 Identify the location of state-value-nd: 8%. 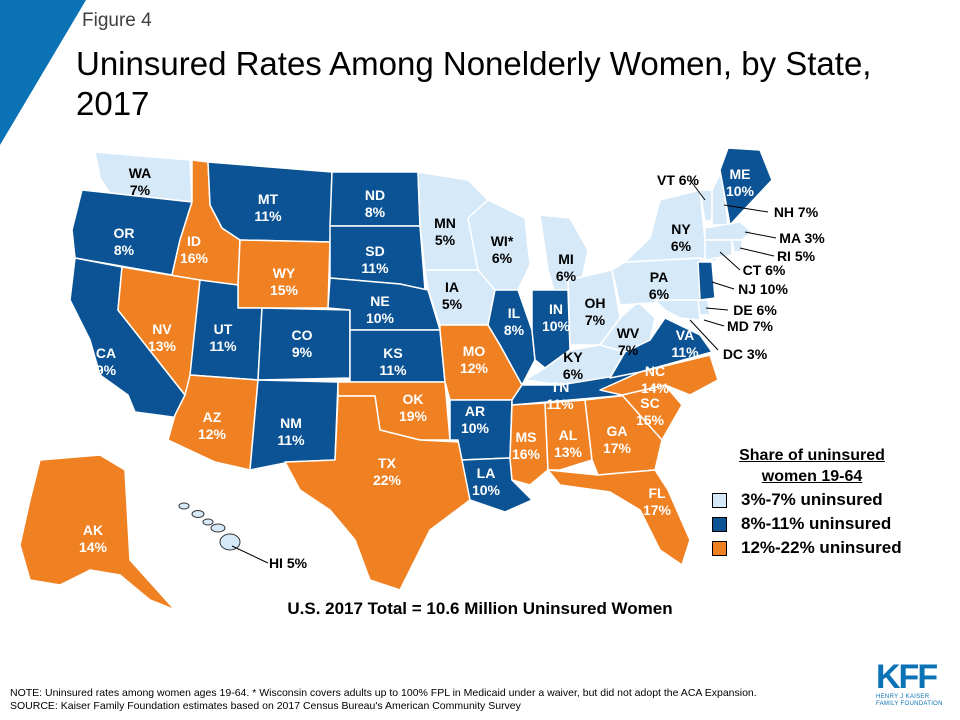
(375, 212).